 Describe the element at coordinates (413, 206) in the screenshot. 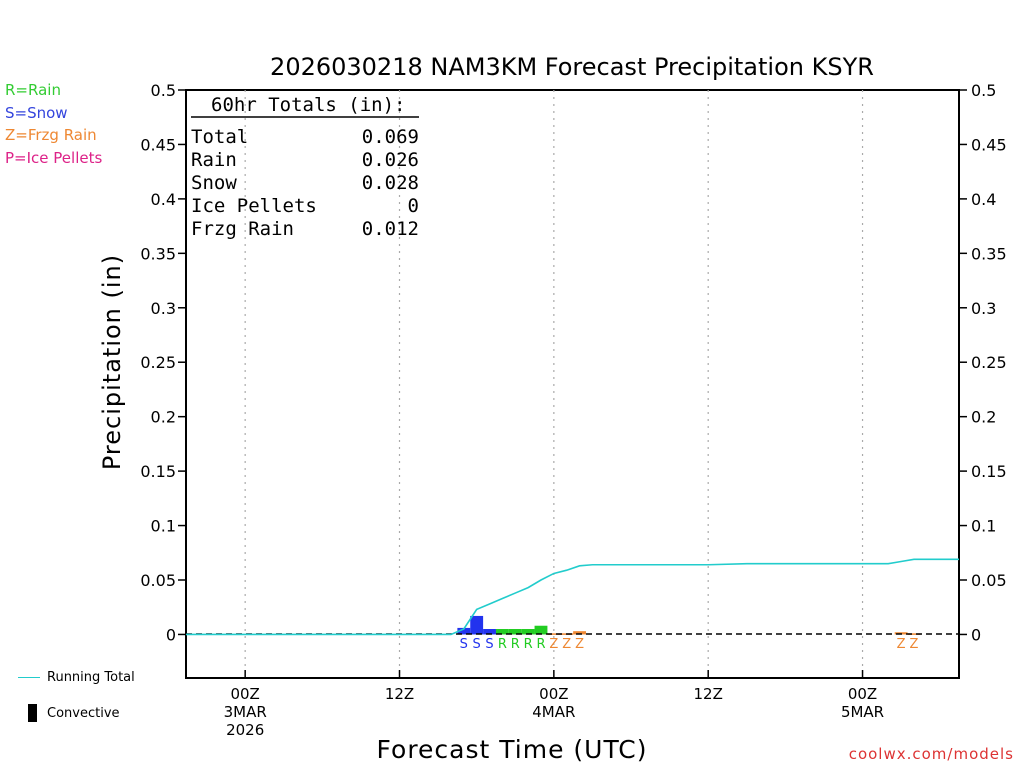

I see `totals-row-value: 0` at that location.